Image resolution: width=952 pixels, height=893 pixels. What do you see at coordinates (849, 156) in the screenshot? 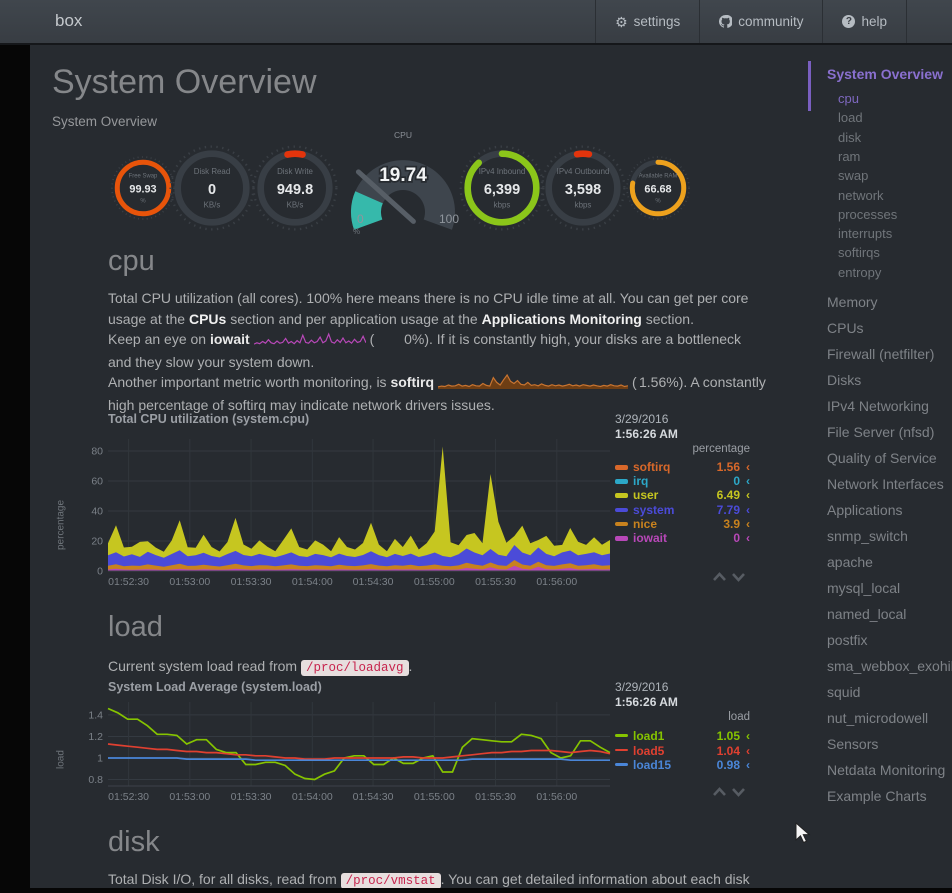
I see `sidebar-item-ram: ram` at bounding box center [849, 156].